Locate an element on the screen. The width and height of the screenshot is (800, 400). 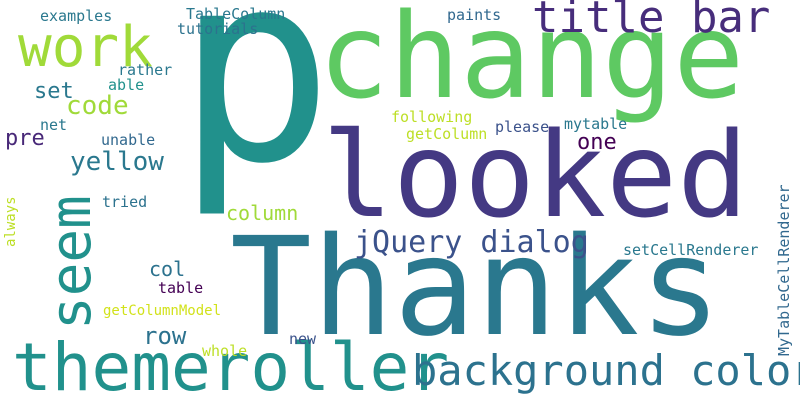
word-background-color: background color is located at coordinates (606, 370).